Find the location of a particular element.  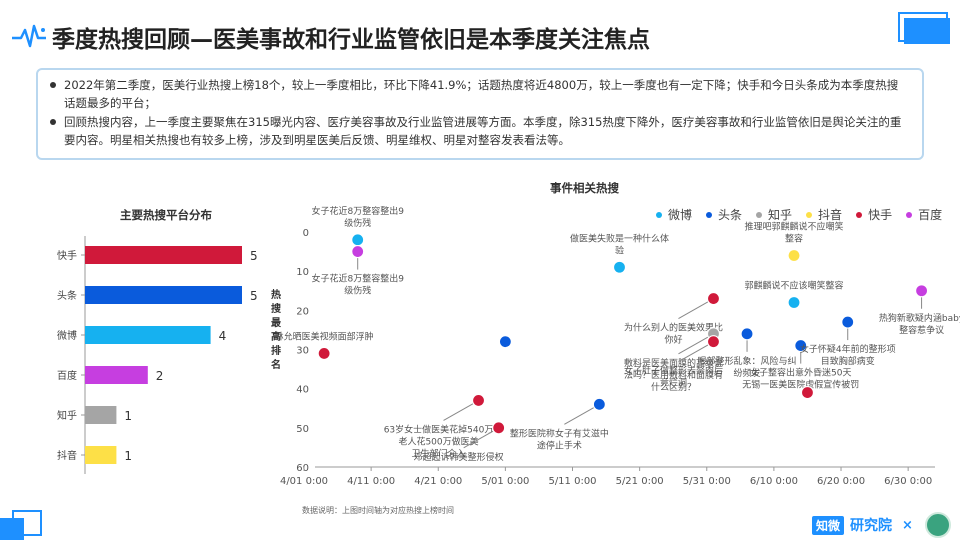

bar-category-label: 抖音 is located at coordinates (67, 455).